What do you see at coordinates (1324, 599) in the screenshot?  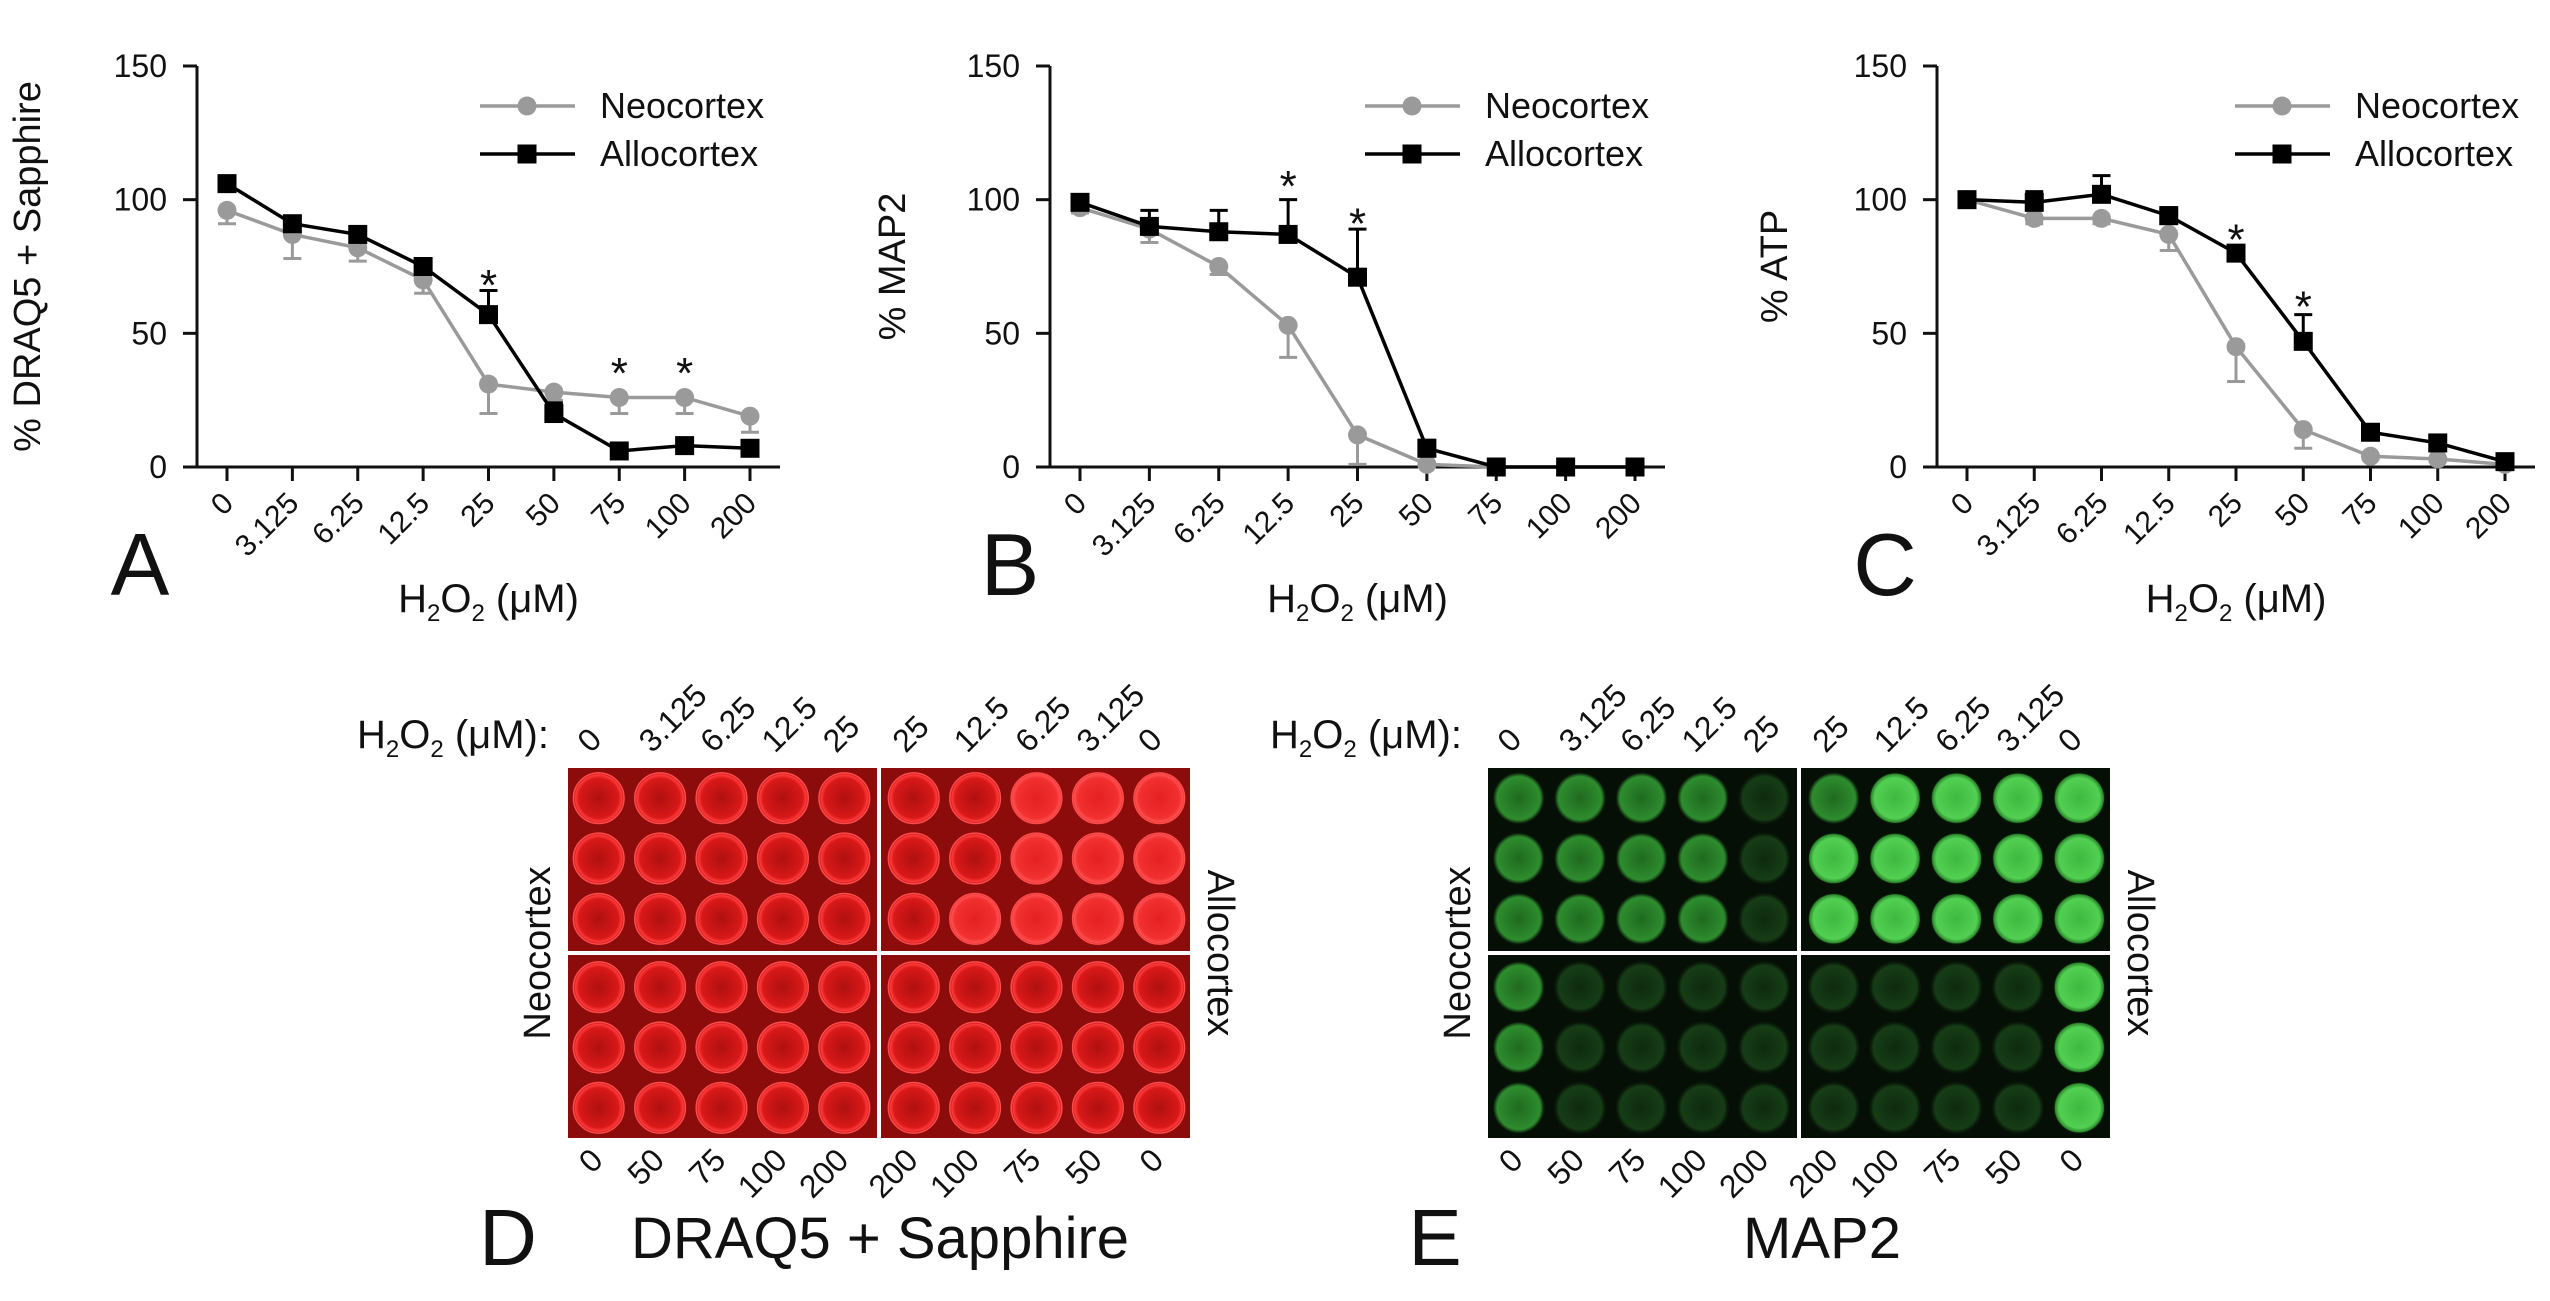 I see `formula-text: O` at bounding box center [1324, 599].